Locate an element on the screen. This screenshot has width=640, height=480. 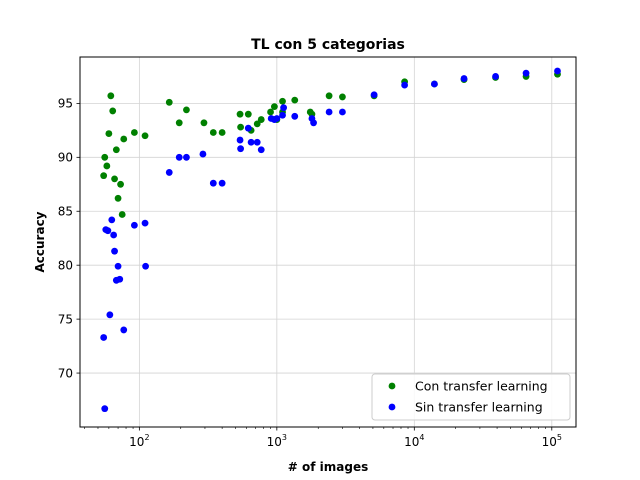
y-tick-label: 80 is located at coordinates (65, 265).